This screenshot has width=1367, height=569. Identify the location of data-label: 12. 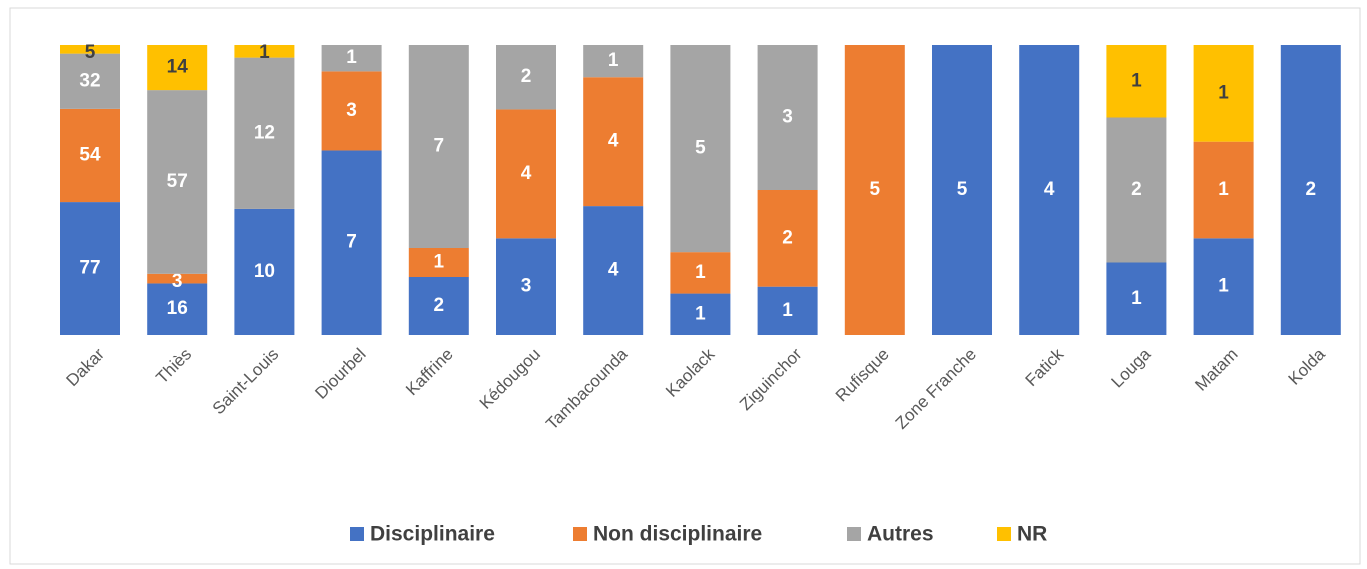
(264, 132).